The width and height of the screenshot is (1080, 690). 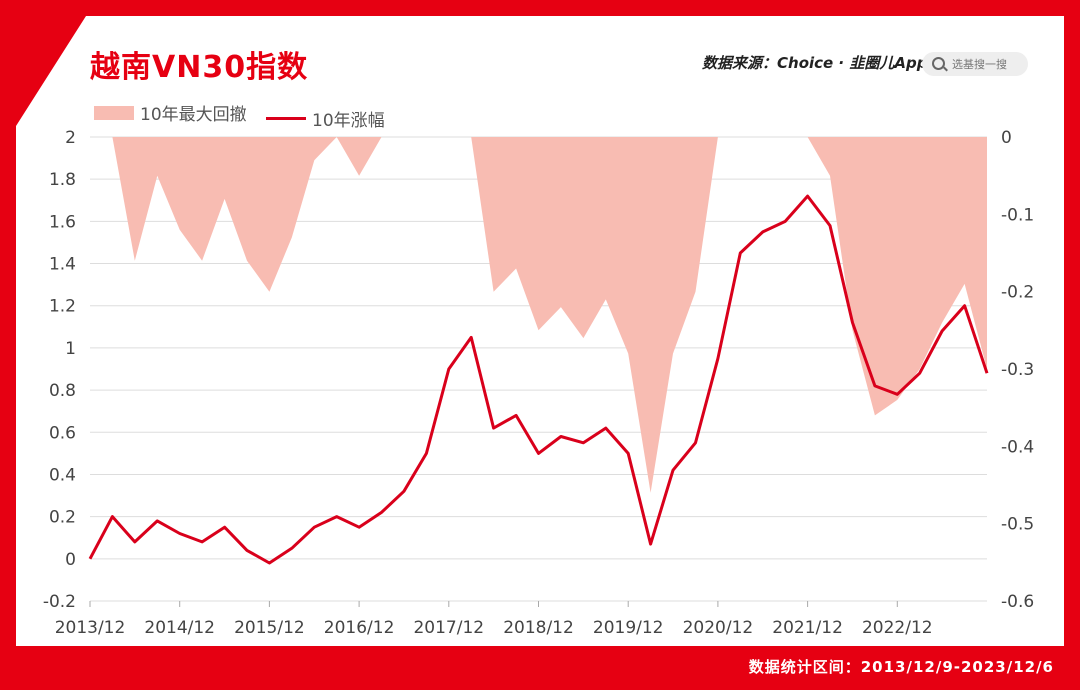 What do you see at coordinates (70, 349) in the screenshot?
I see `y-left-tick-label: 1` at bounding box center [70, 349].